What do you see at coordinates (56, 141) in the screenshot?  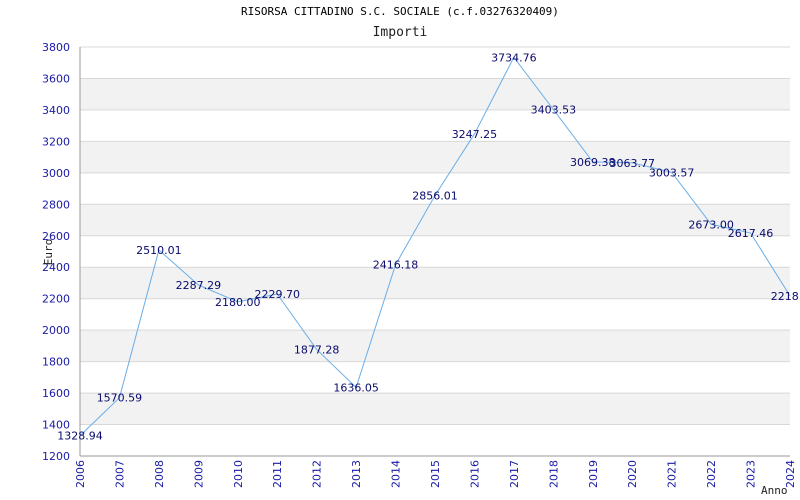 I see `y-tick-label: 3200` at bounding box center [56, 141].